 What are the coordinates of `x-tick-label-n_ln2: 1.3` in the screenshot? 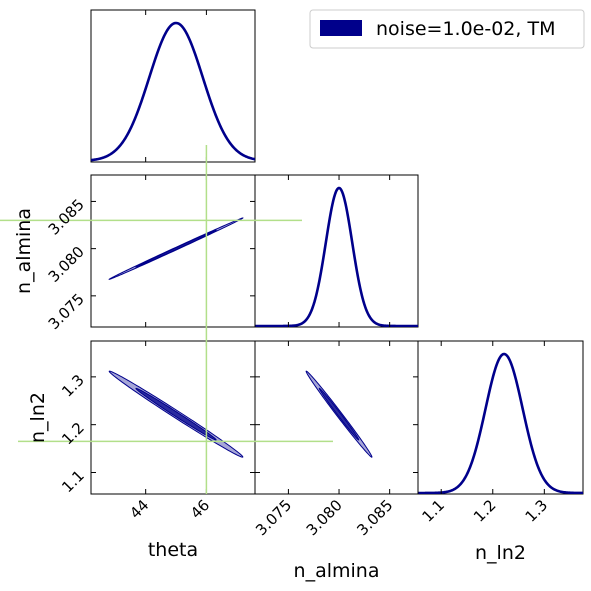 It's located at (537, 511).